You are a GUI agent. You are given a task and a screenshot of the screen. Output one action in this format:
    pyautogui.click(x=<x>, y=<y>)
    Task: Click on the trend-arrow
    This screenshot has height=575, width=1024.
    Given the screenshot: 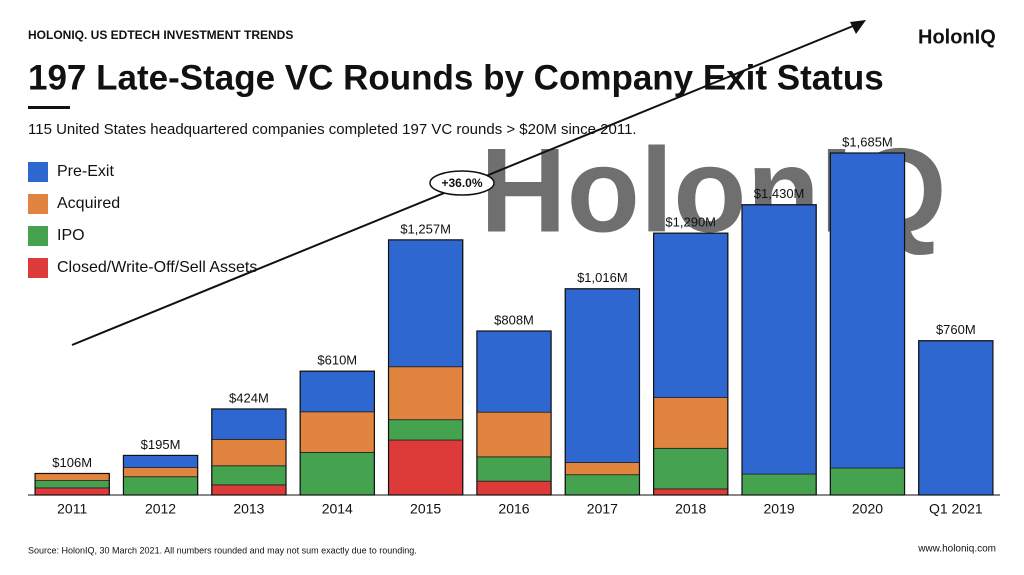 What is the action you would take?
    pyautogui.click(x=858, y=27)
    